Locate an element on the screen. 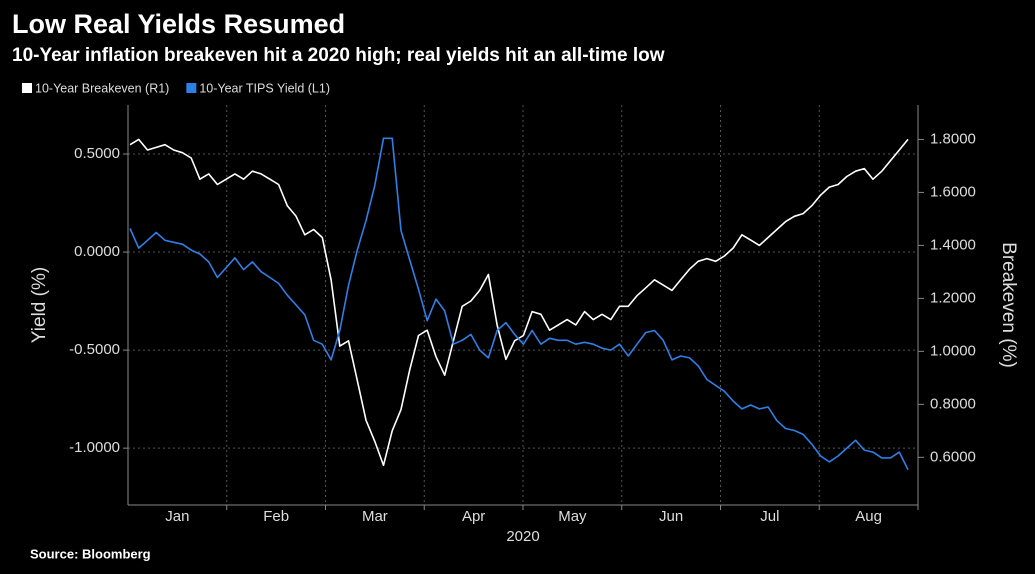  x-tick-label: Mar is located at coordinates (375, 516).